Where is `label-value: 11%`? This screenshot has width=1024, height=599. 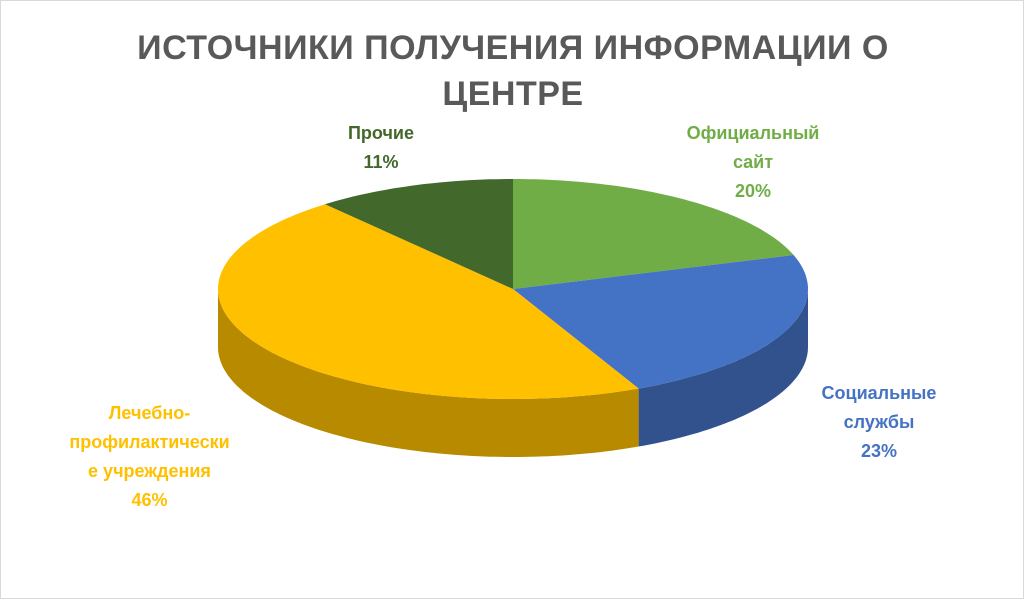
label-value: 11% is located at coordinates (381, 162).